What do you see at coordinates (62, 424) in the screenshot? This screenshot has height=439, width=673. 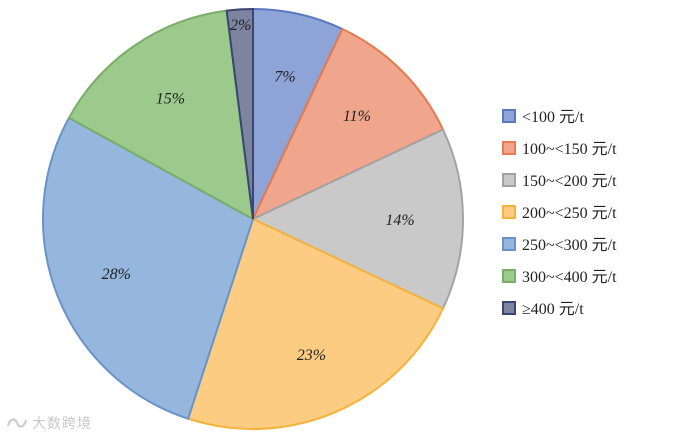 I see `watermark-text: 大数跨境` at bounding box center [62, 424].